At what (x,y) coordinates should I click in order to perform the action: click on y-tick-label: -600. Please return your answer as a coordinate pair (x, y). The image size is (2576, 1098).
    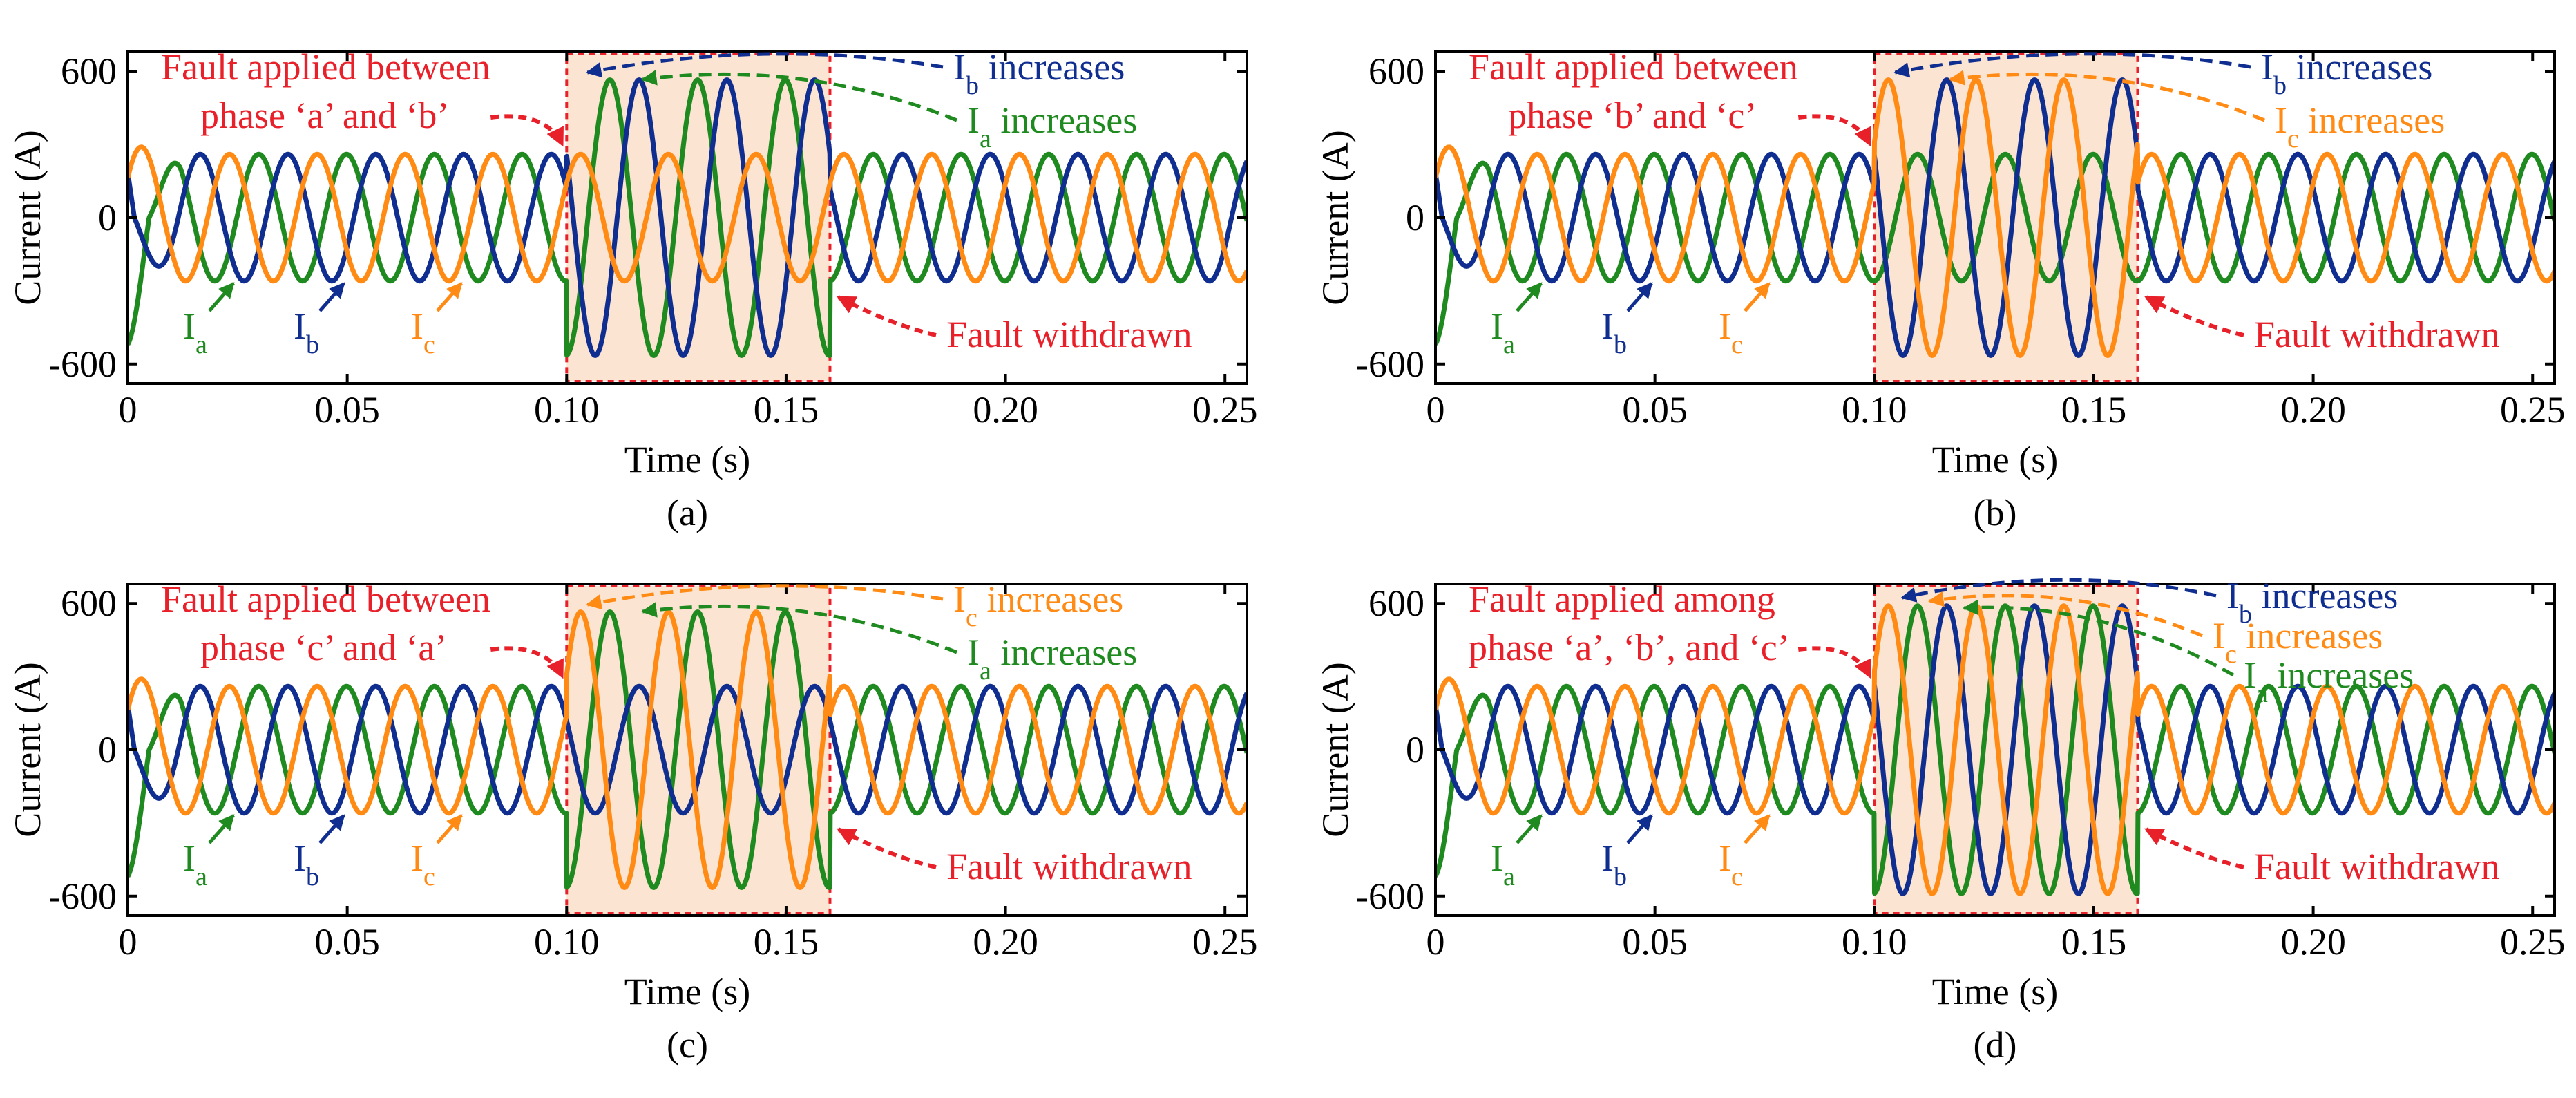
    Looking at the image, I should click on (1390, 896).